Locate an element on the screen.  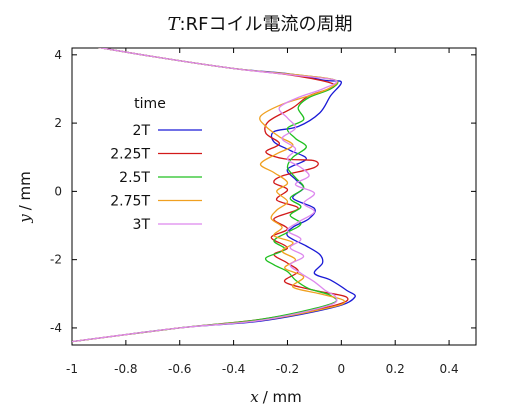
x-tick-label: 0.4 is located at coordinates (449, 369).